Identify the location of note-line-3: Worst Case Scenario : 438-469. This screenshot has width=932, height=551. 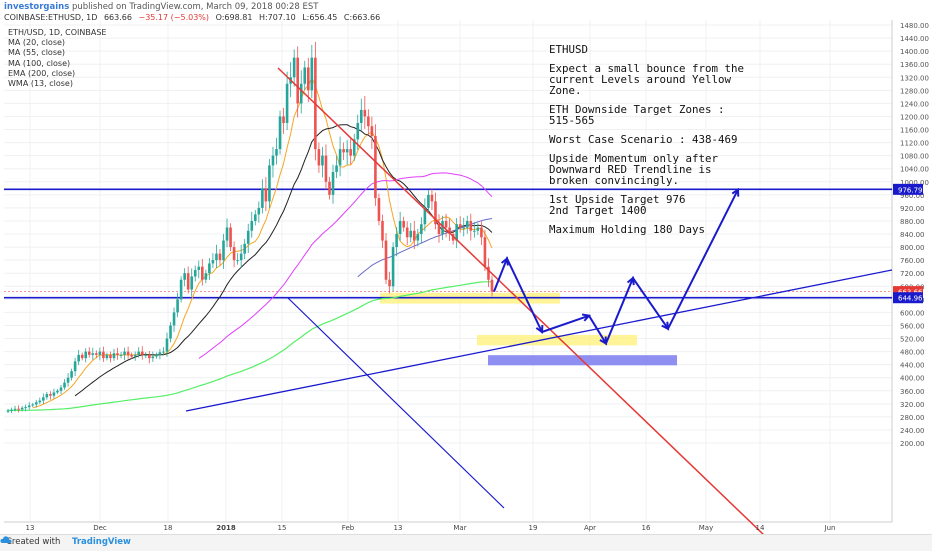
(643, 139).